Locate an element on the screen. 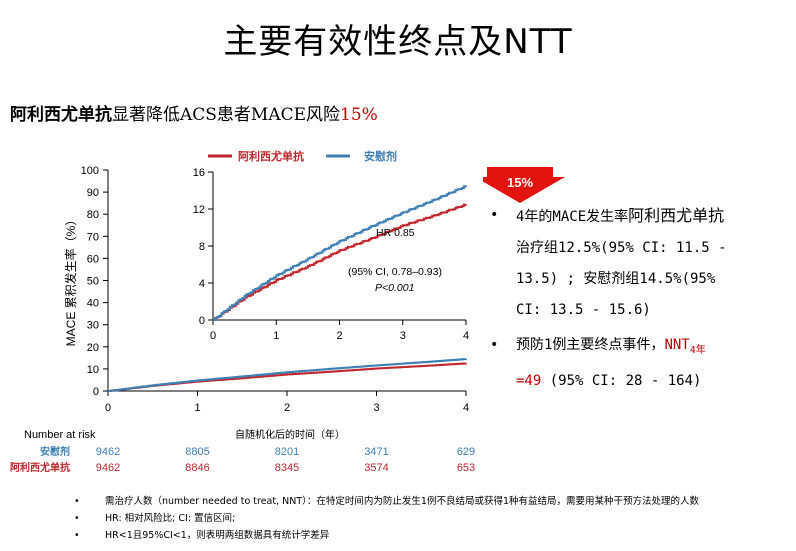 The width and height of the screenshot is (796, 551). subtitle-pct: 15% is located at coordinates (359, 115).